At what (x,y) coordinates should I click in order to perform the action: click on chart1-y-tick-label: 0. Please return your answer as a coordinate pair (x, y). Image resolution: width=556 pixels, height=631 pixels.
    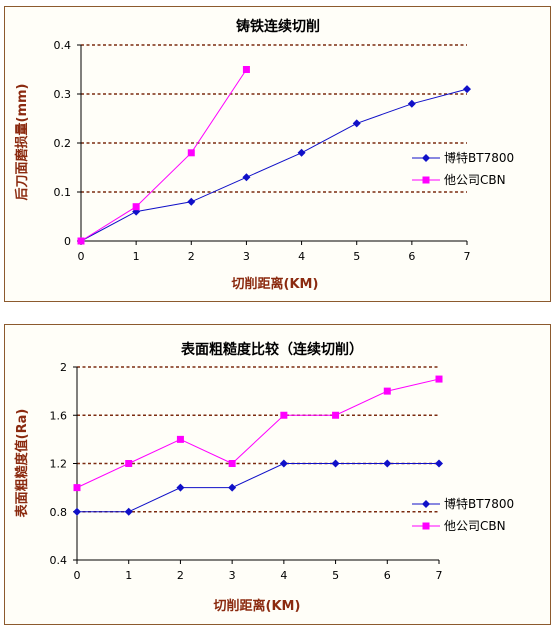
    Looking at the image, I should click on (67, 241).